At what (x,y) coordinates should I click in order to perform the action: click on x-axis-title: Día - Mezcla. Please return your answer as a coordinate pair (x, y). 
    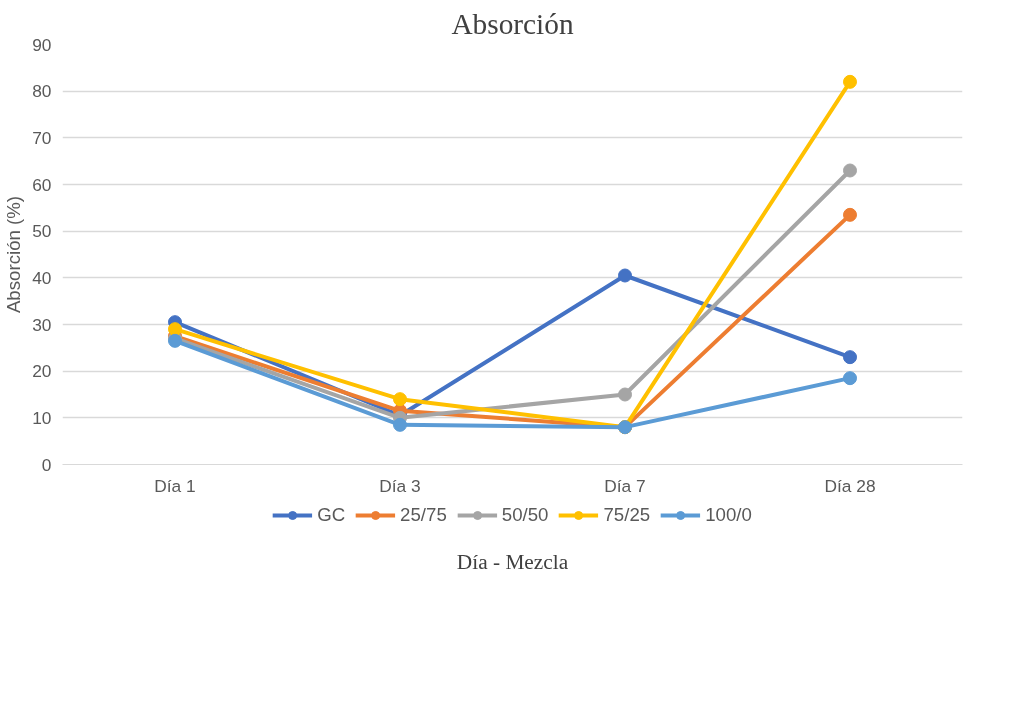
    Looking at the image, I should click on (512, 561).